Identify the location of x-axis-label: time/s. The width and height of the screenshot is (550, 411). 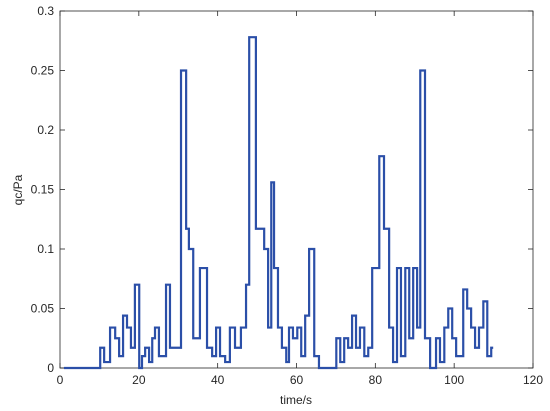
(296, 400).